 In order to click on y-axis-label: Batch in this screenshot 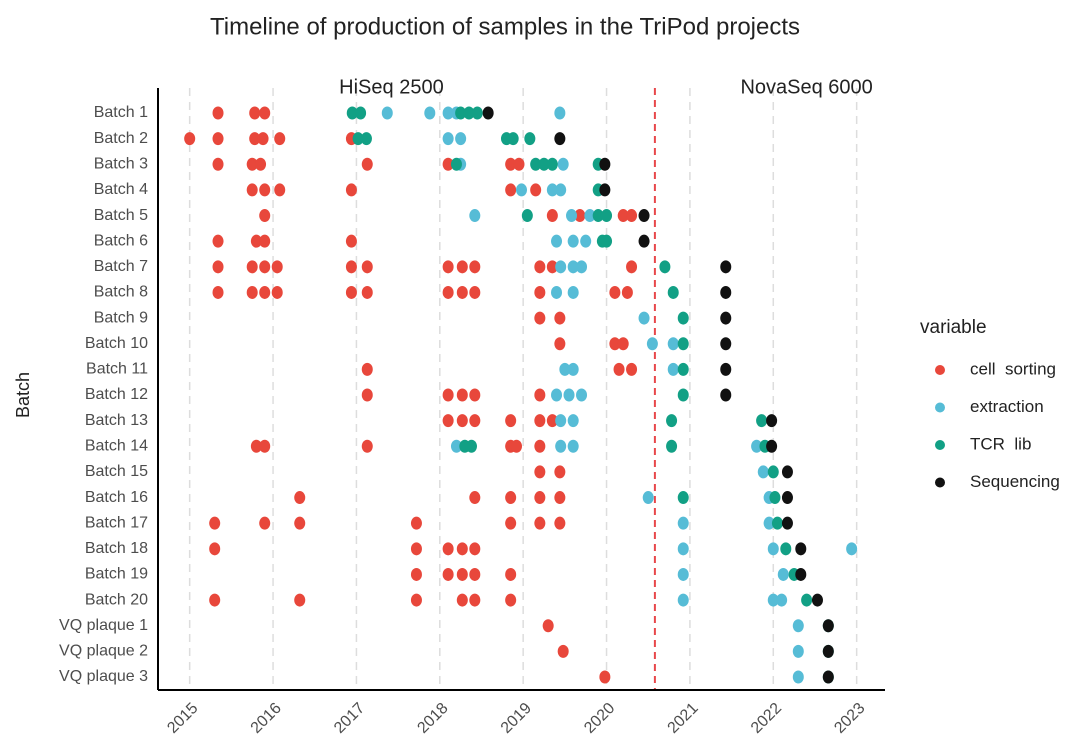, I will do `click(23, 395)`.